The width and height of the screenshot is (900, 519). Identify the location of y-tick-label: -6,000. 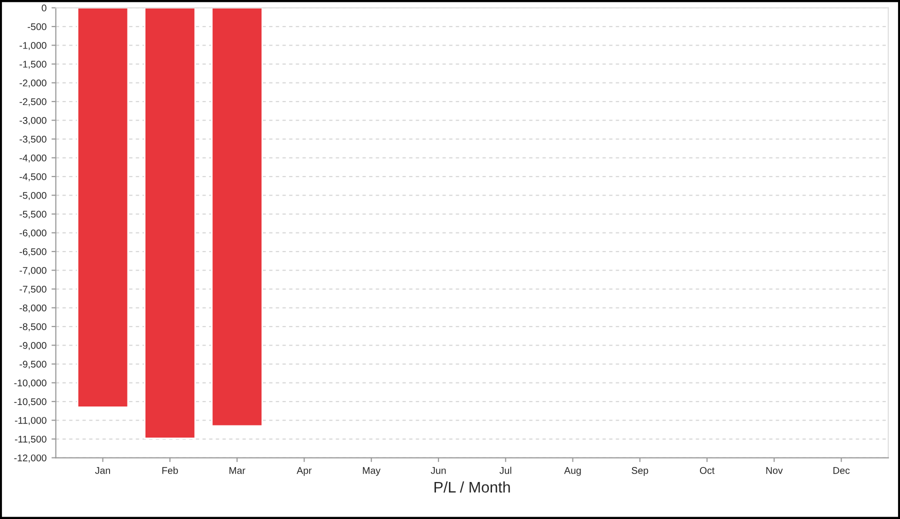
(33, 234).